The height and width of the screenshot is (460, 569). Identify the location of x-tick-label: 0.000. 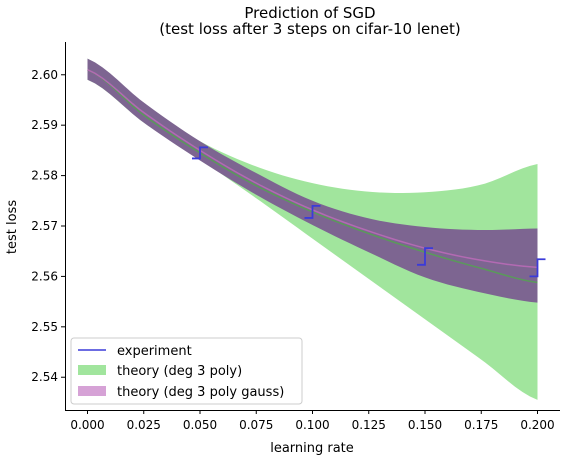
(87, 425).